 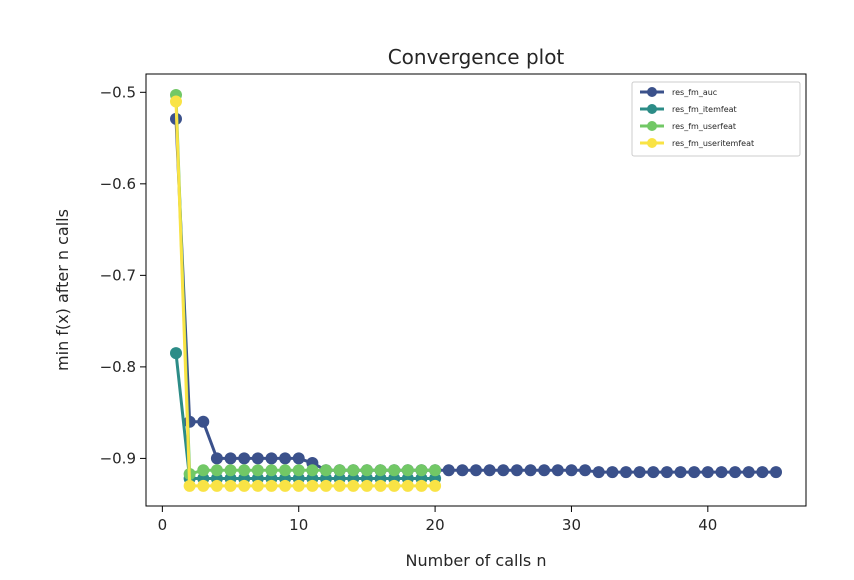 I want to click on chart-title: Convergence plot, so click(x=476, y=57).